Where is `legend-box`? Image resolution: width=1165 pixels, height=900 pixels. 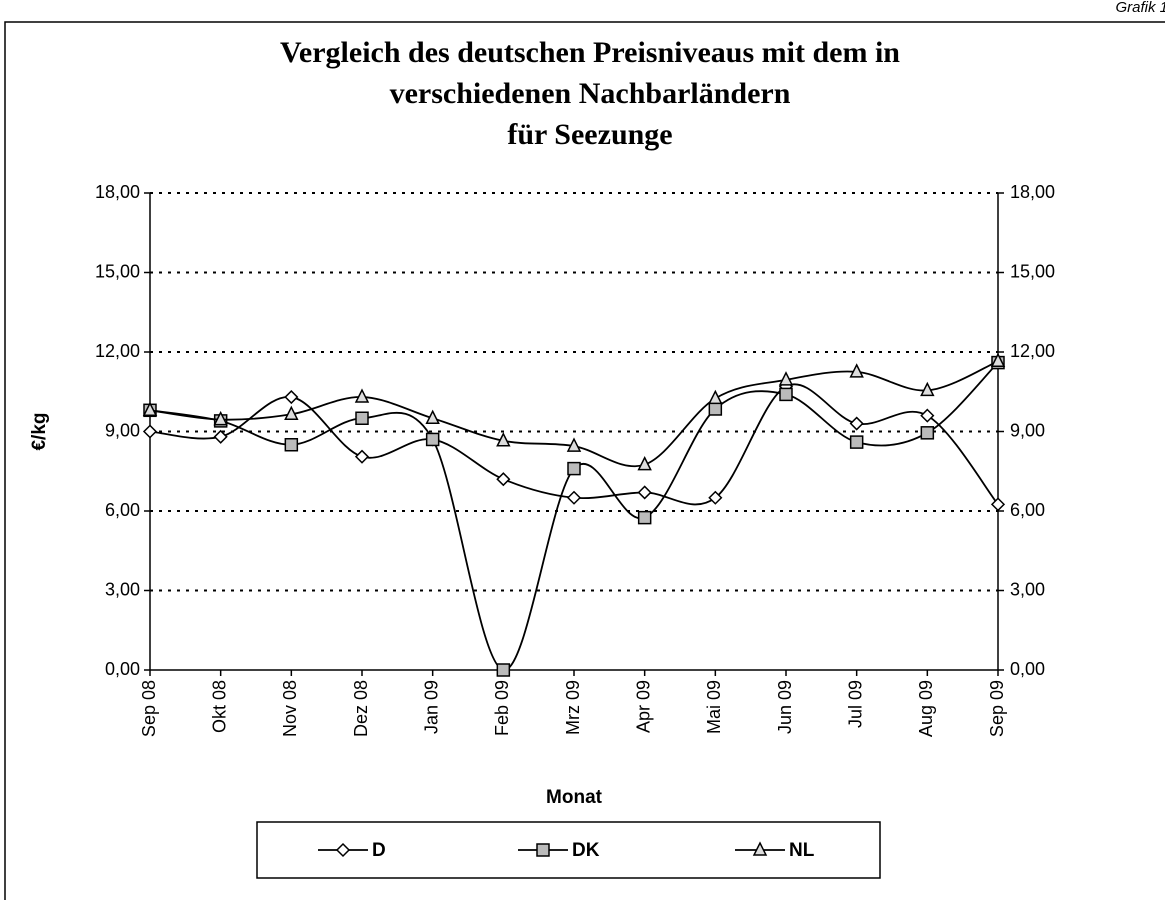 legend-box is located at coordinates (568, 850).